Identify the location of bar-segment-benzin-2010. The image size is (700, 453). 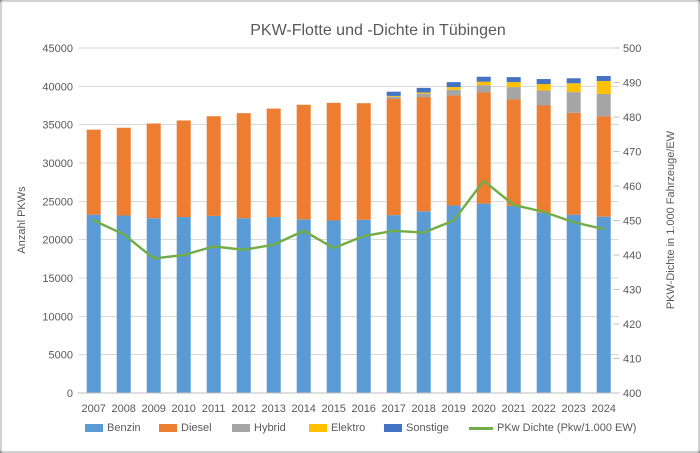
(183, 305).